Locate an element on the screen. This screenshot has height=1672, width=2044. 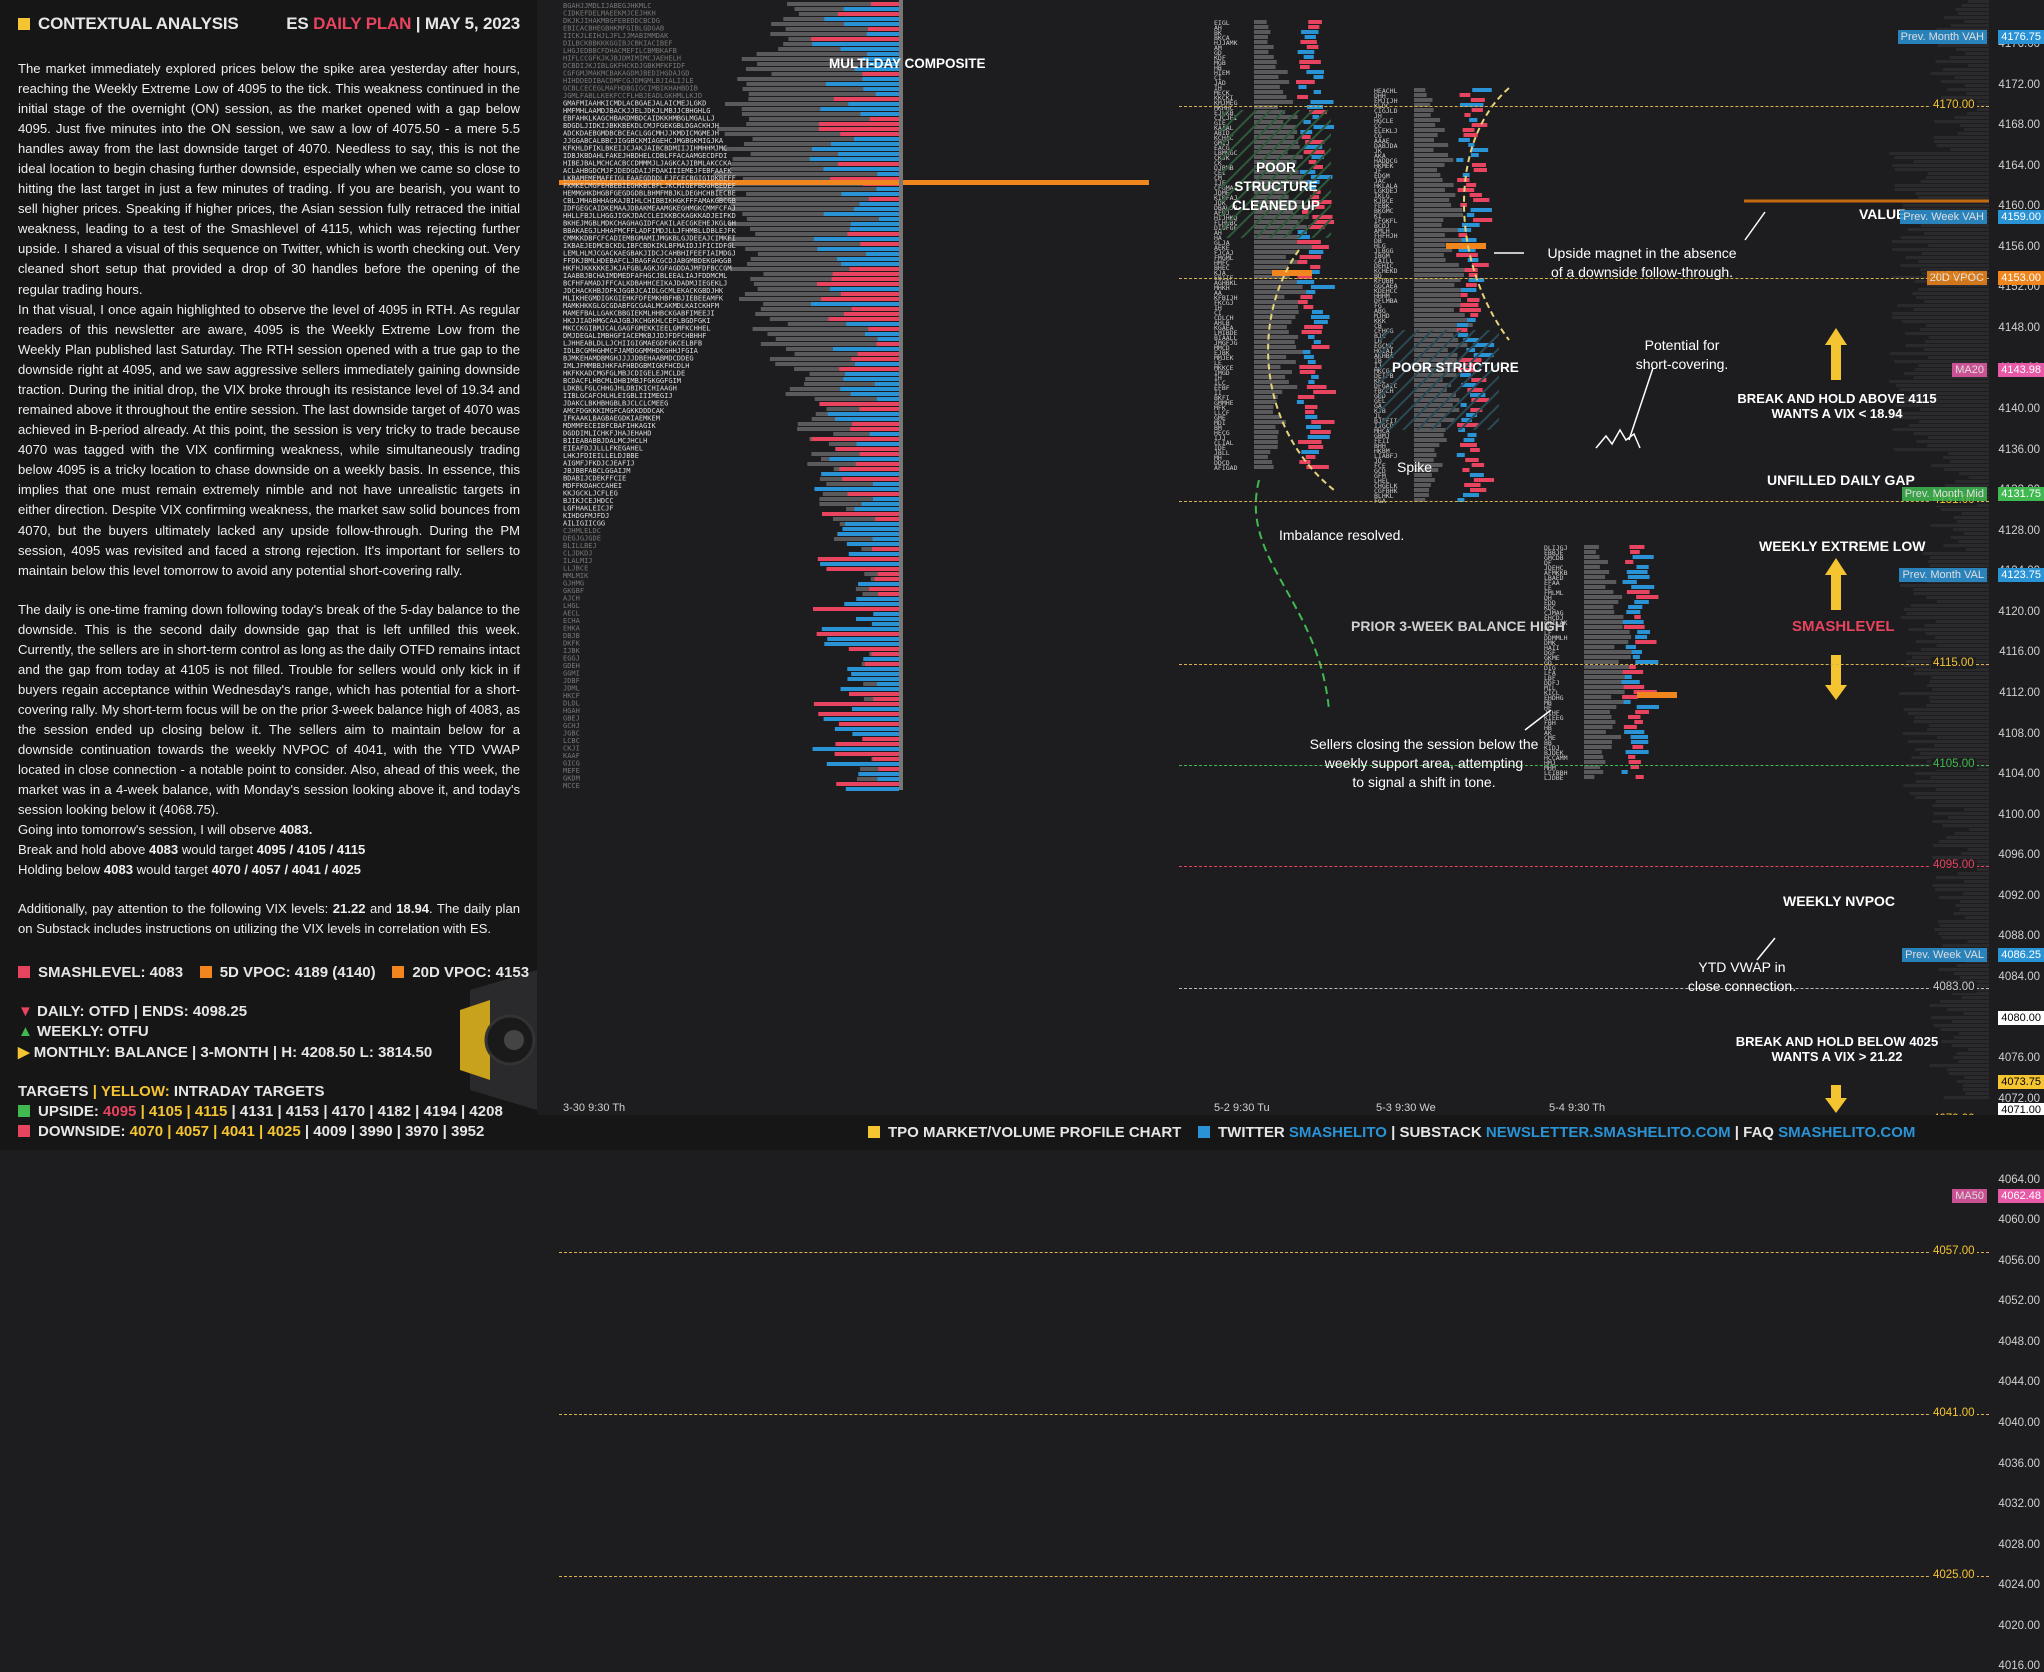
tpo-letter-row: MAMEFBALLGAKCBBGIEKMLHHBCKGABFIMEEJI is located at coordinates (639, 314).